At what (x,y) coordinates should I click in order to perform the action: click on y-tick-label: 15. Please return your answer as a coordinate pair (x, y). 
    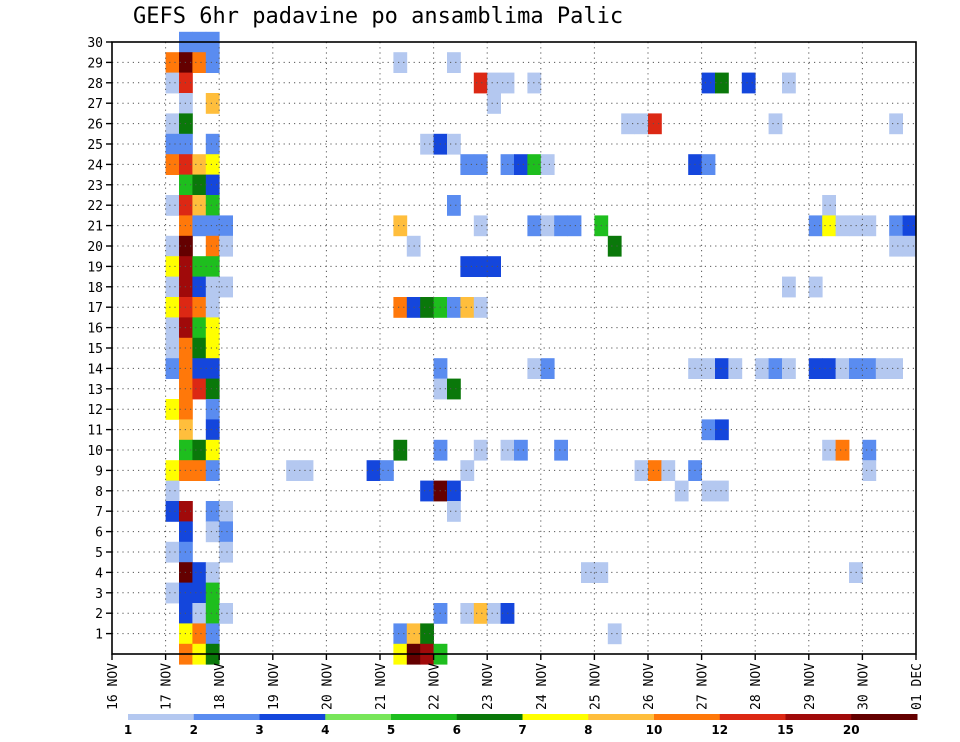
    Looking at the image, I should click on (95, 349).